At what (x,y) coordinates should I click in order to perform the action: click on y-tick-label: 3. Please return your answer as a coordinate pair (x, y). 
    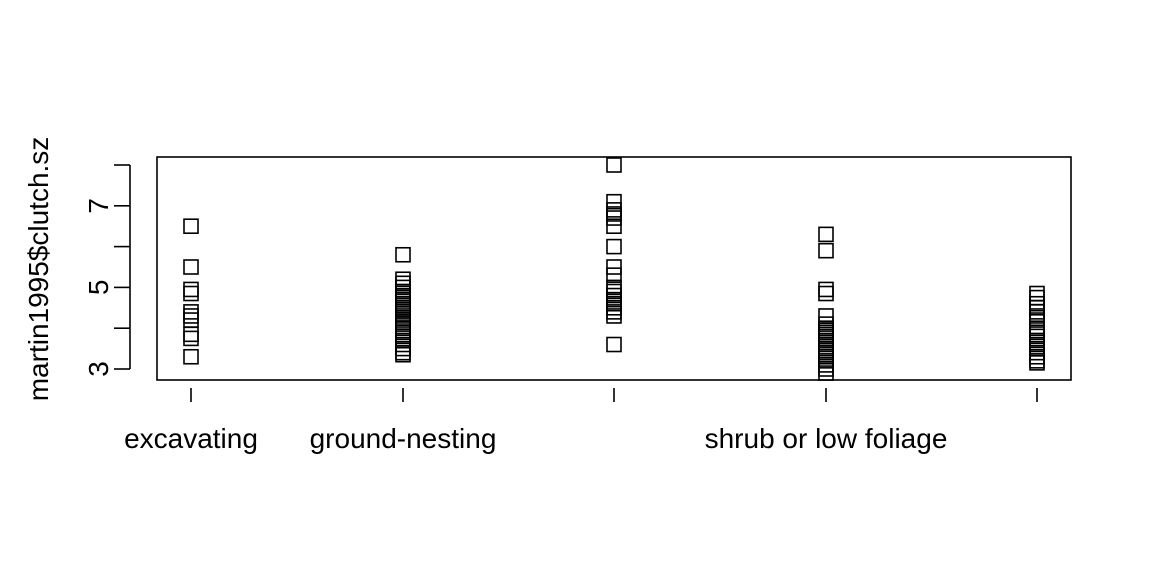
    Looking at the image, I should click on (98, 369).